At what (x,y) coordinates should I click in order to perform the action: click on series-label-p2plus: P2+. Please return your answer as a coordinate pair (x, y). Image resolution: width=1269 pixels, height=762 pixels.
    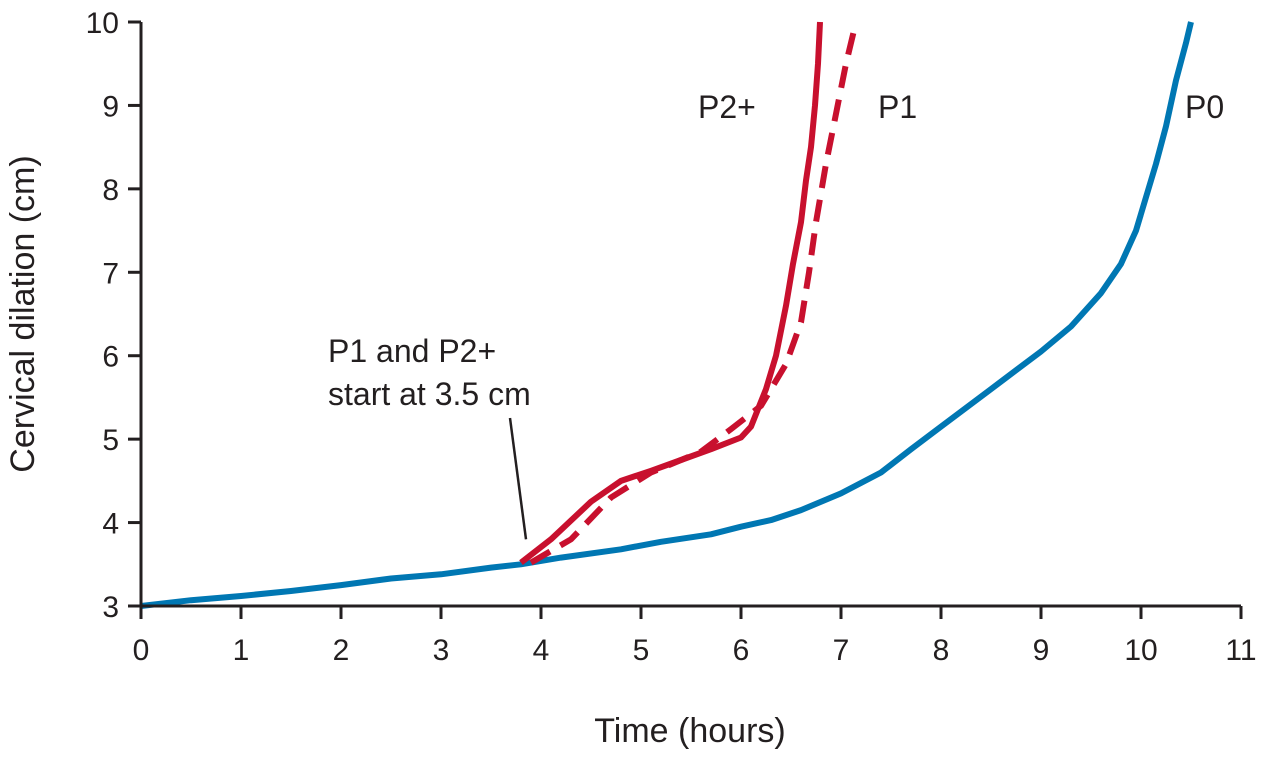
    Looking at the image, I should click on (727, 107).